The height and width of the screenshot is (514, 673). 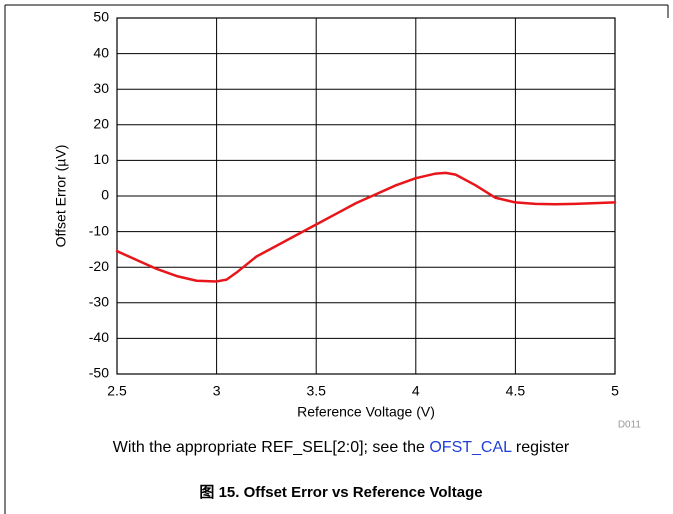 I want to click on x-tick-label: 2.5, so click(x=117, y=391).